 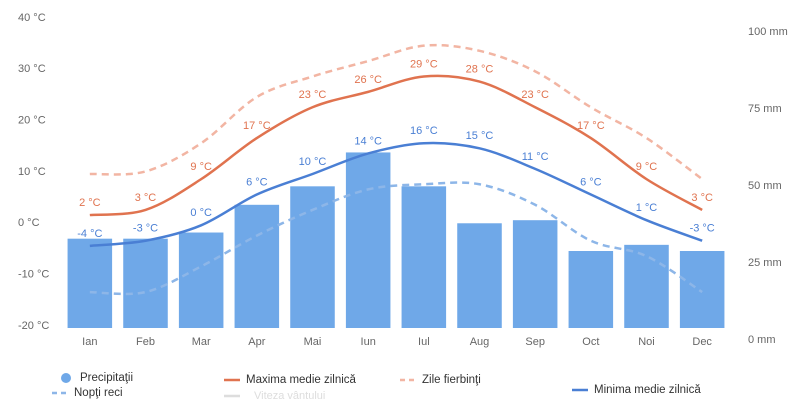 What do you see at coordinates (29, 223) in the screenshot?
I see `y-tick-label: 0 °C` at bounding box center [29, 223].